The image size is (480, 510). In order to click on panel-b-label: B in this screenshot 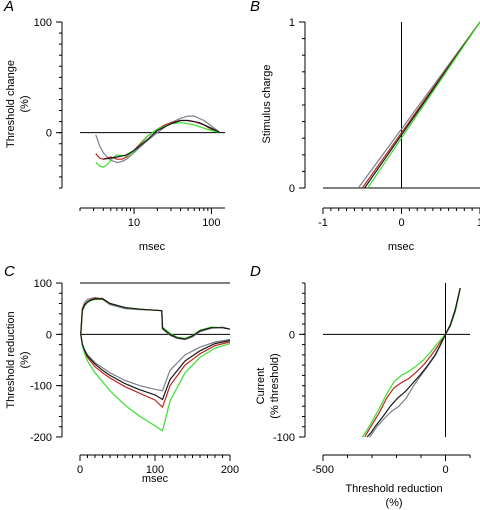, I will do `click(255, 7)`.